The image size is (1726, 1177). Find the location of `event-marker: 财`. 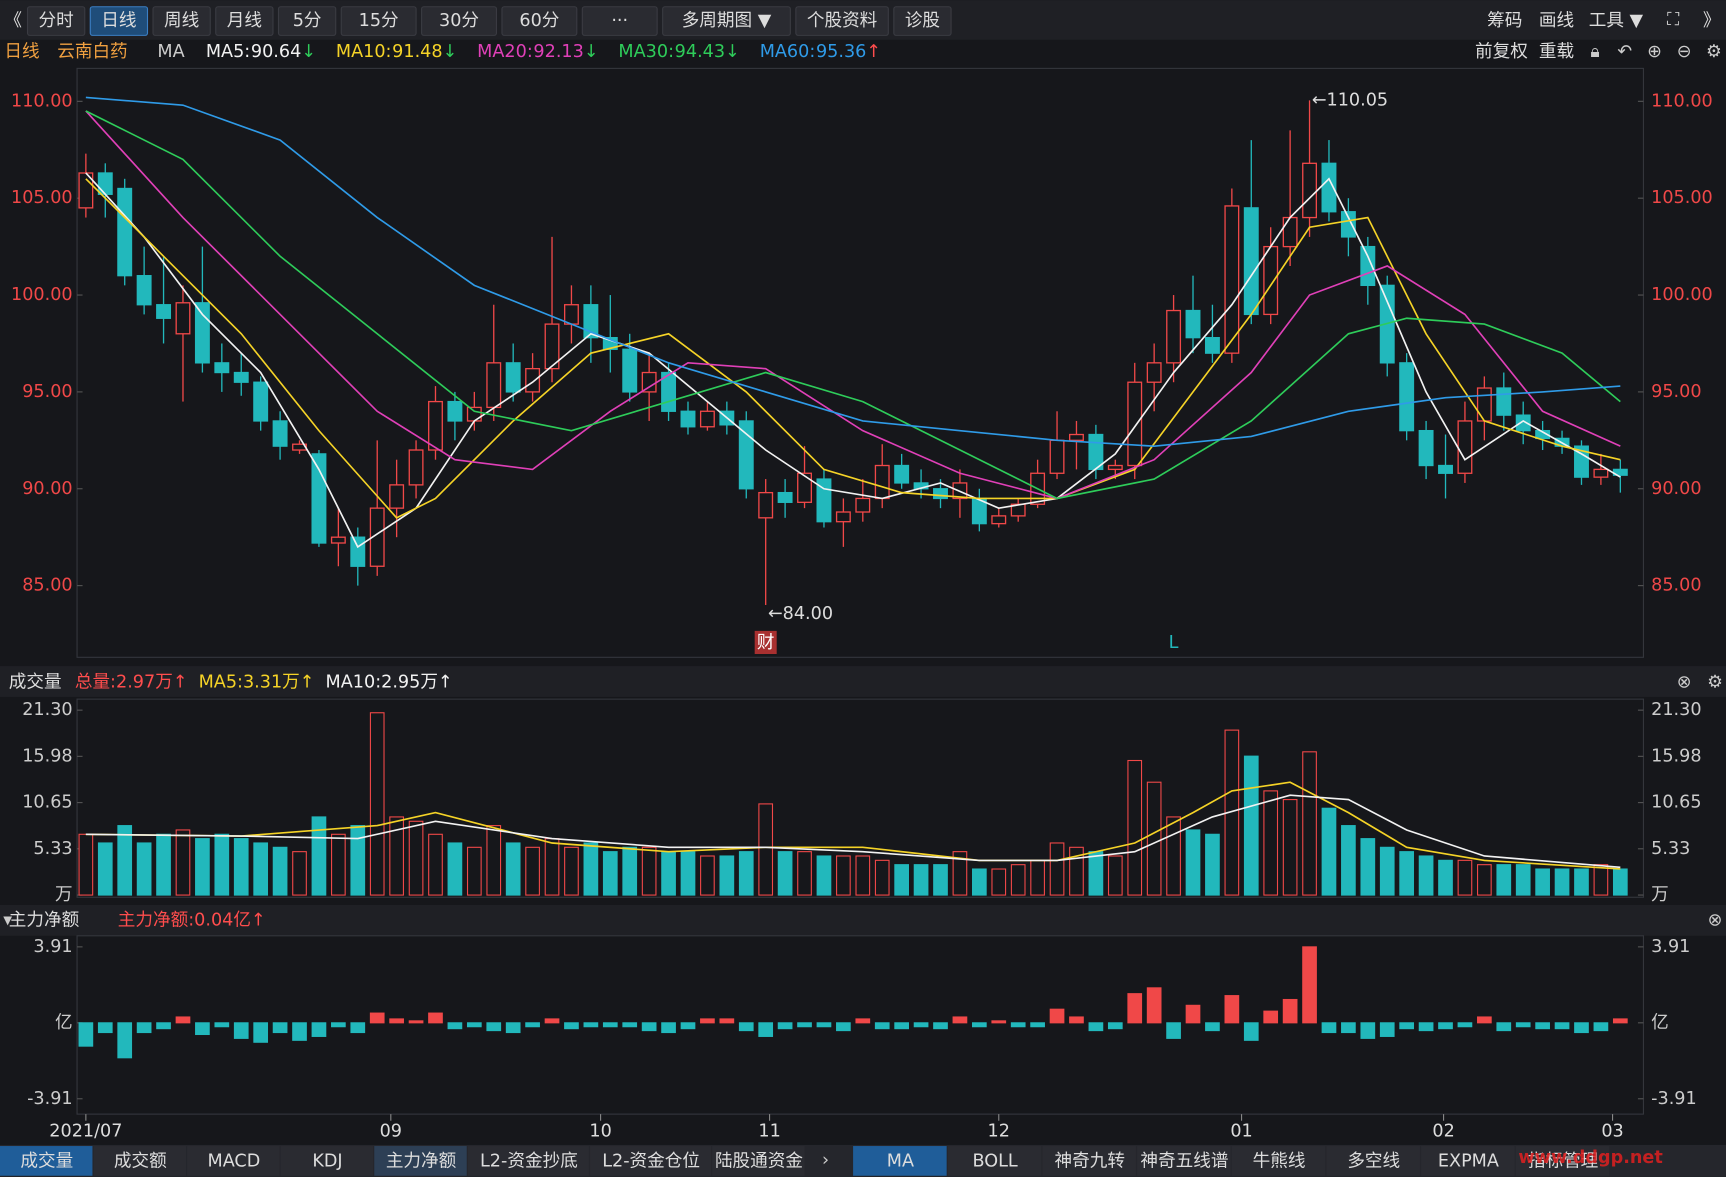

event-marker: 财 is located at coordinates (766, 643).